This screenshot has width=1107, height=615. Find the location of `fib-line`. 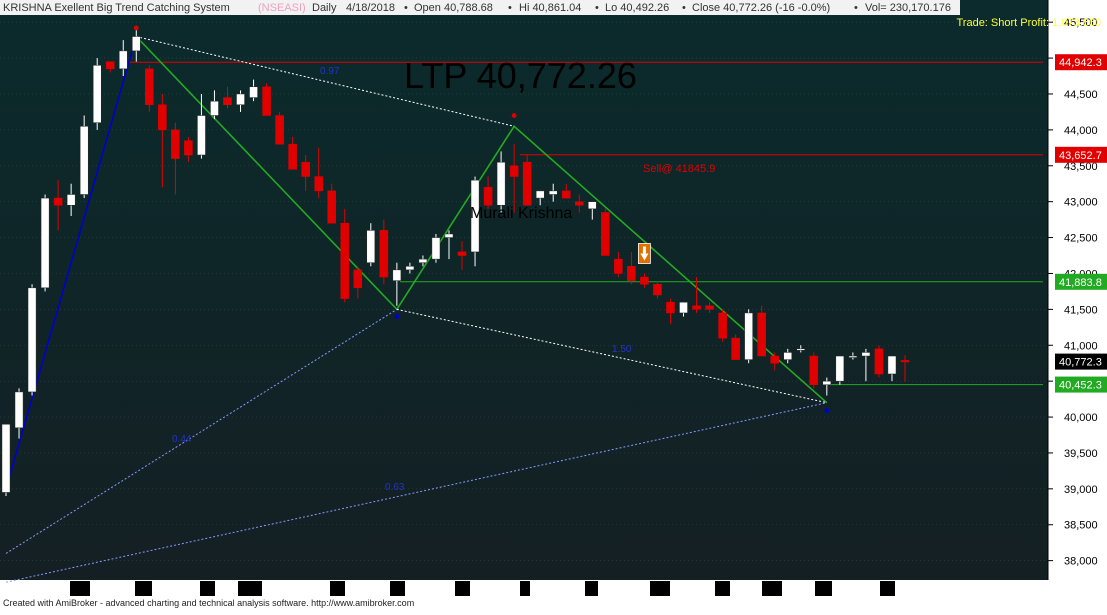

fib-line is located at coordinates (611, 356).